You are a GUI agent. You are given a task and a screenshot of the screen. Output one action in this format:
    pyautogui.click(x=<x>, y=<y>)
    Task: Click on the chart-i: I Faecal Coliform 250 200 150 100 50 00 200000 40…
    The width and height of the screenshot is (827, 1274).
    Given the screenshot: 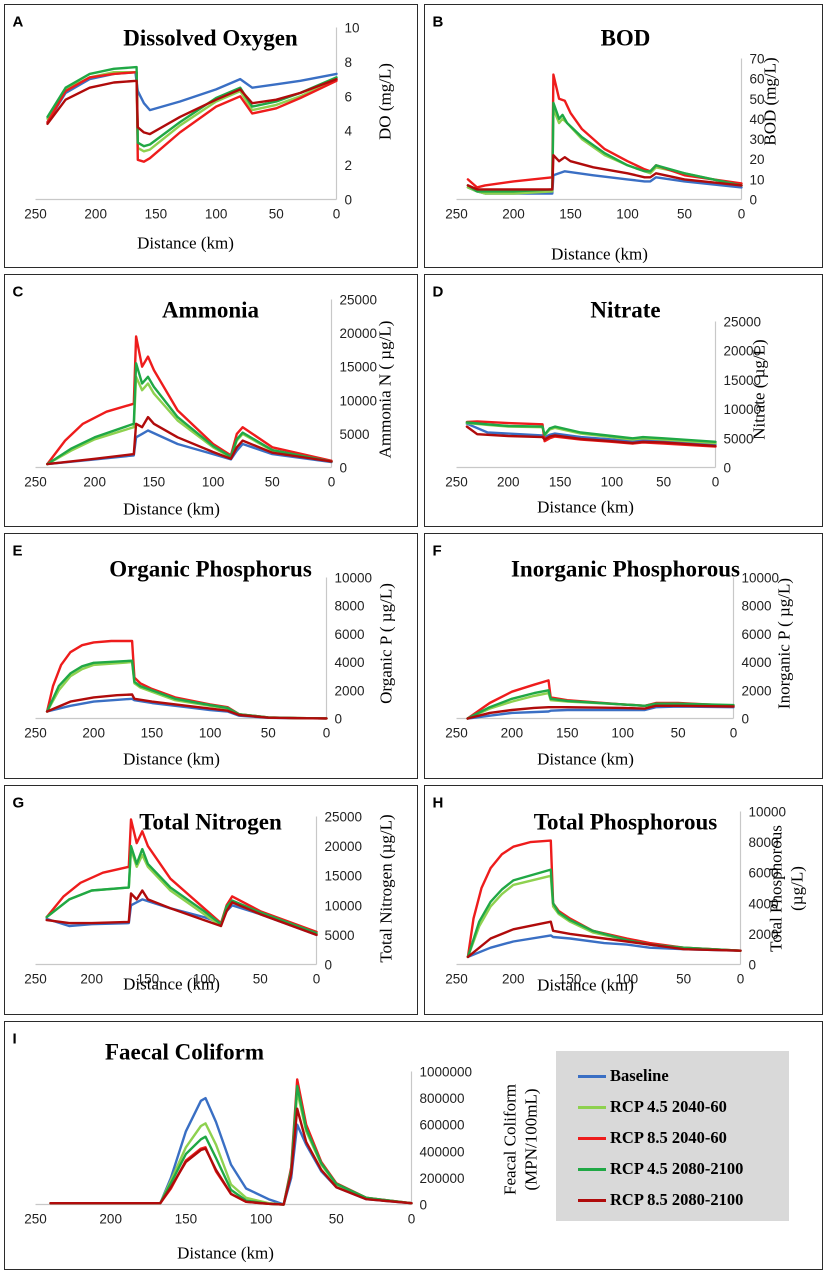 What is the action you would take?
    pyautogui.click(x=277, y=1147)
    